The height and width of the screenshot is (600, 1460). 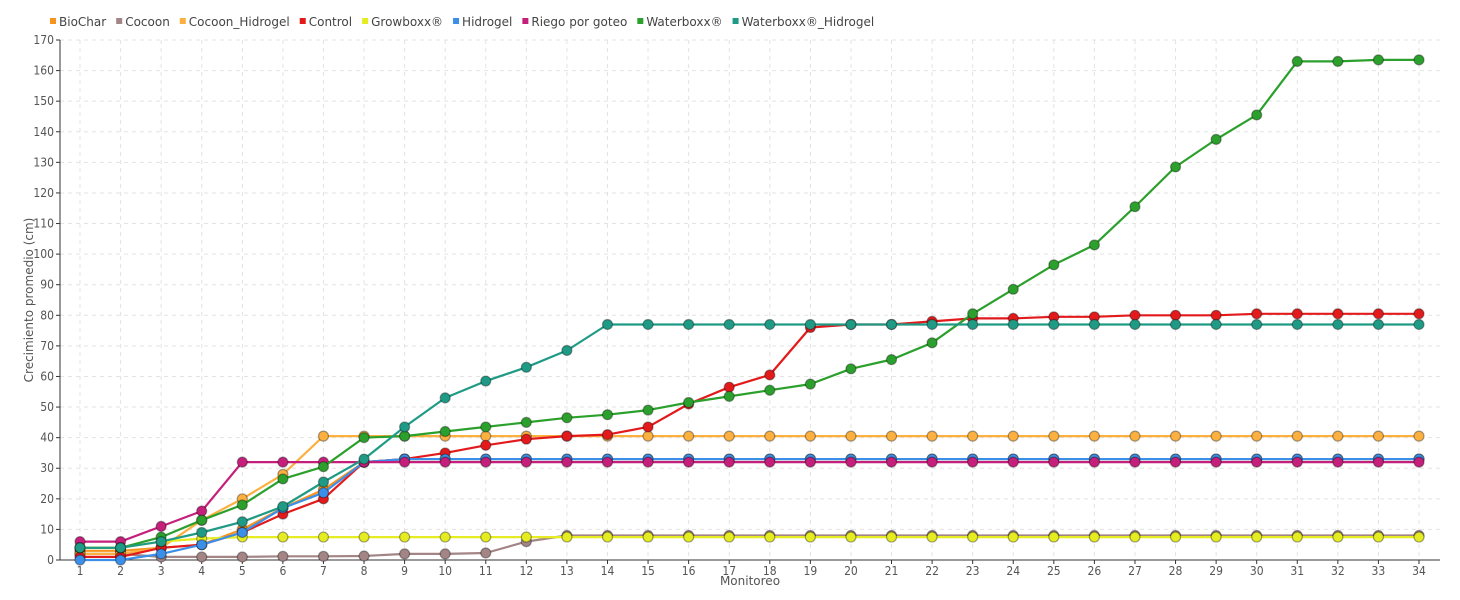 What do you see at coordinates (892, 571) in the screenshot?
I see `x-tick-label: 21` at bounding box center [892, 571].